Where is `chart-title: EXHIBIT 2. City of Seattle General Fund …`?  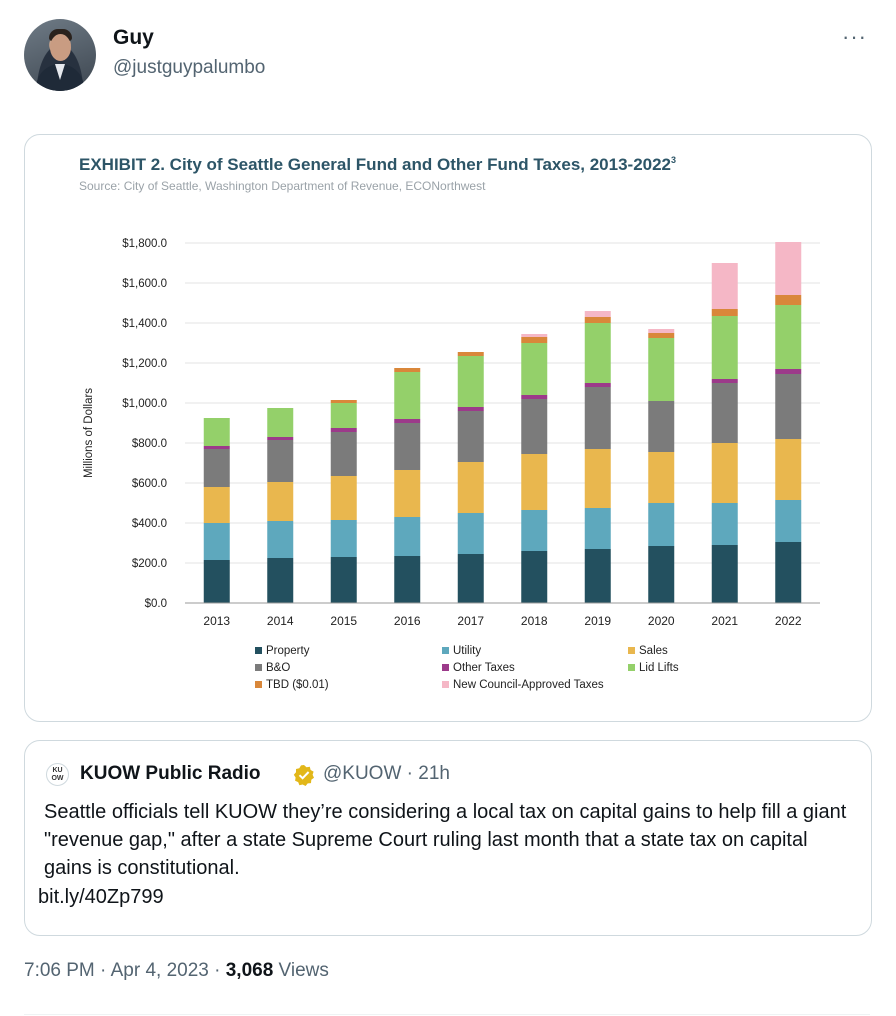 chart-title: EXHIBIT 2. City of Seattle General Fund … is located at coordinates (377, 164).